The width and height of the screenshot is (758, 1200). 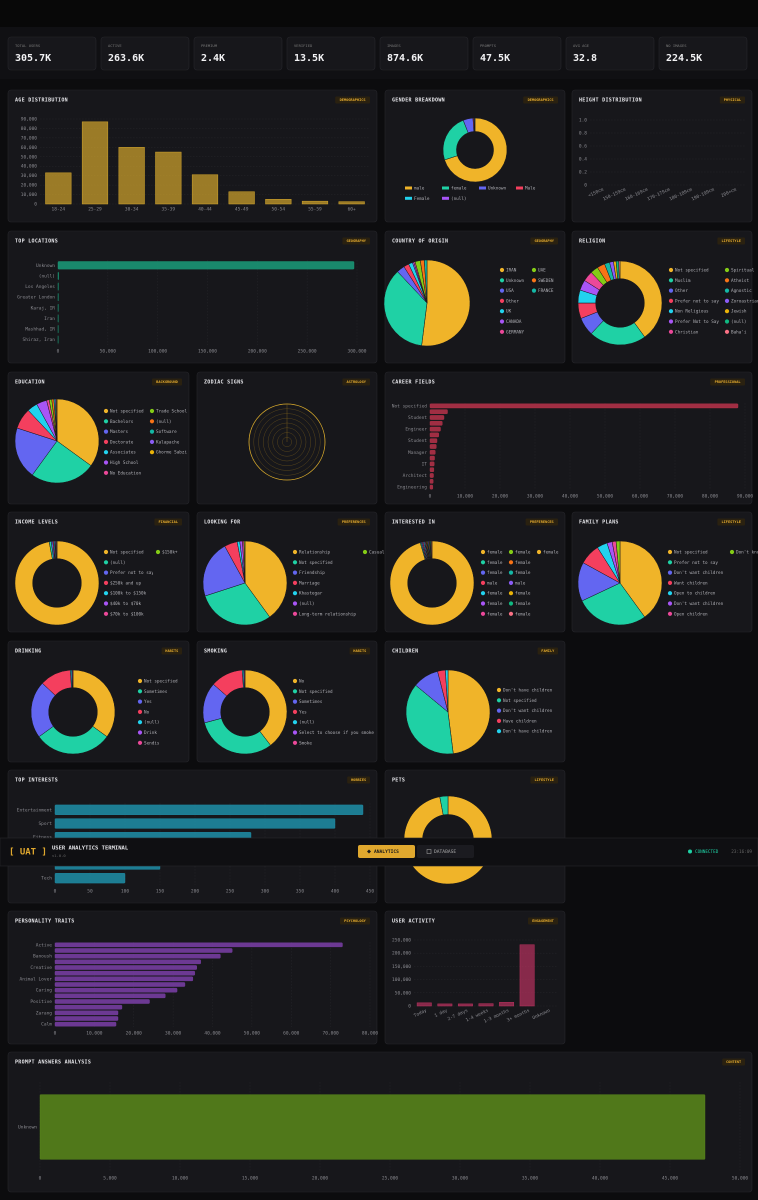 What do you see at coordinates (40, 287) in the screenshot?
I see `y-tick-label: Los Angeles` at bounding box center [40, 287].